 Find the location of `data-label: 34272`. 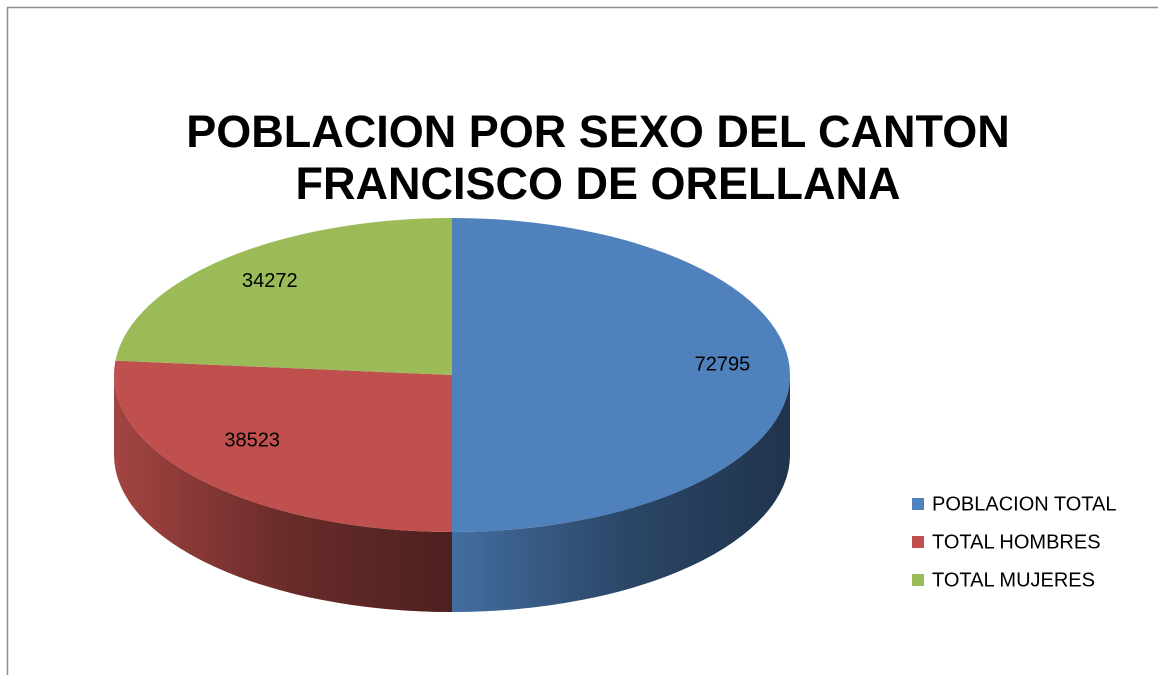

data-label: 34272 is located at coordinates (270, 281).